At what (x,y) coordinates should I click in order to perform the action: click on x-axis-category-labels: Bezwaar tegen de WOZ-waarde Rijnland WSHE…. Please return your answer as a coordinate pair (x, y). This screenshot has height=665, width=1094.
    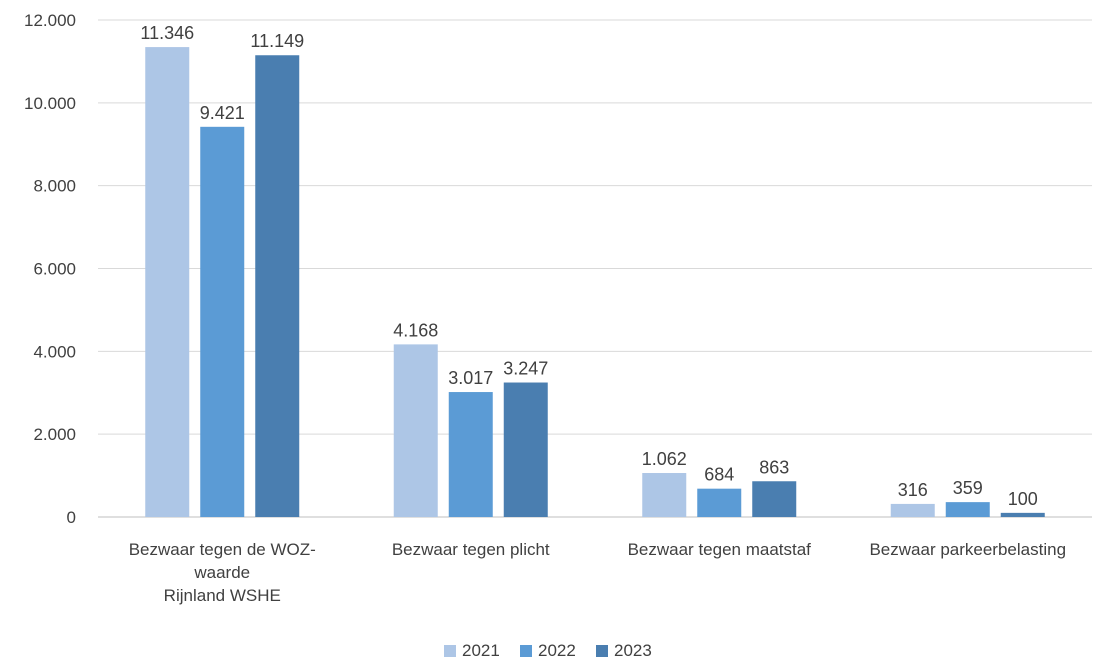
    Looking at the image, I should click on (597, 572).